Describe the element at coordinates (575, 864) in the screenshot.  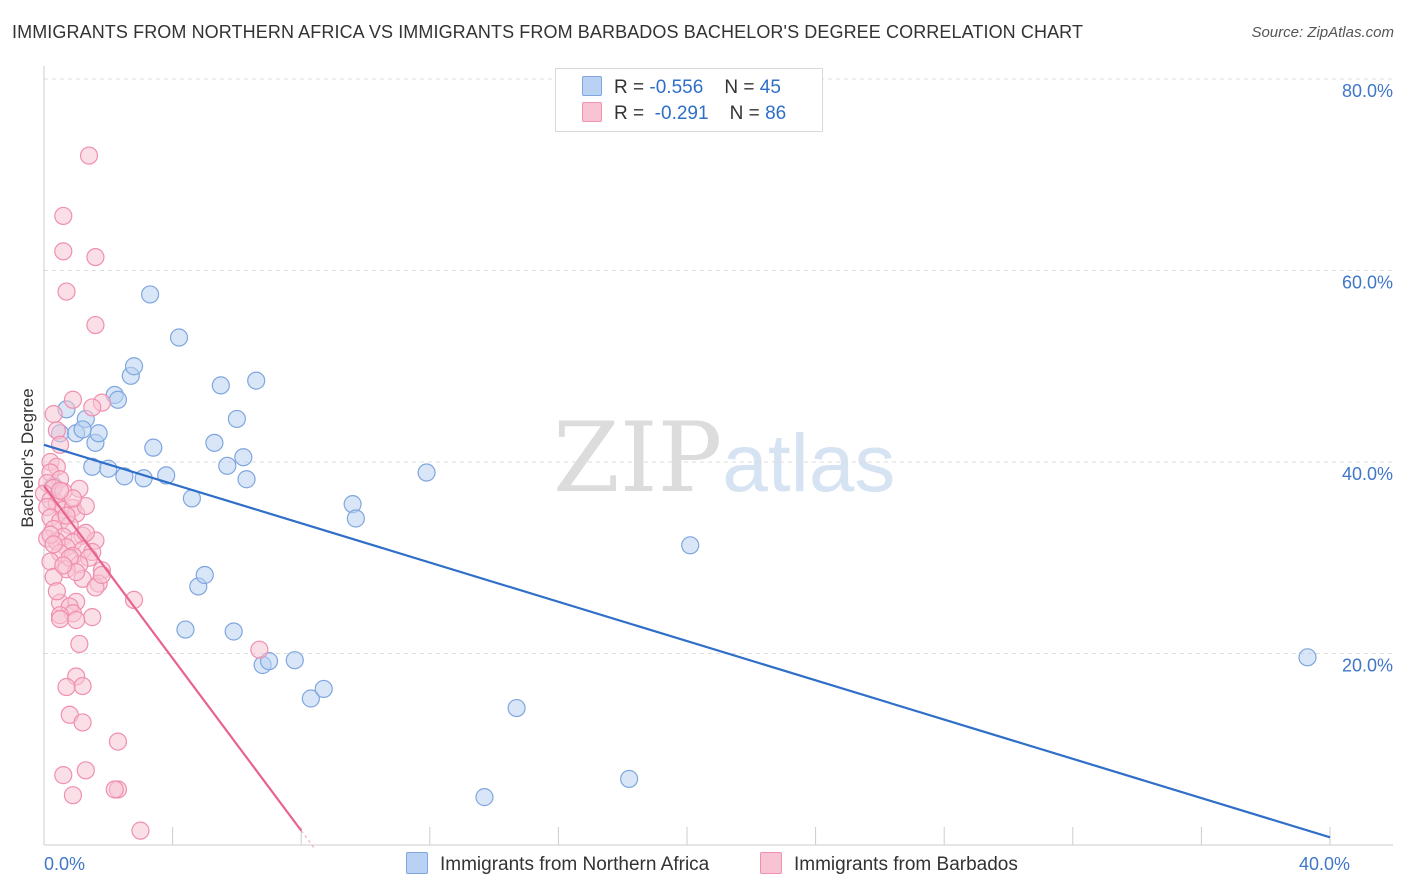
I see `legend-label: Immigrants from Northern Africa` at that location.